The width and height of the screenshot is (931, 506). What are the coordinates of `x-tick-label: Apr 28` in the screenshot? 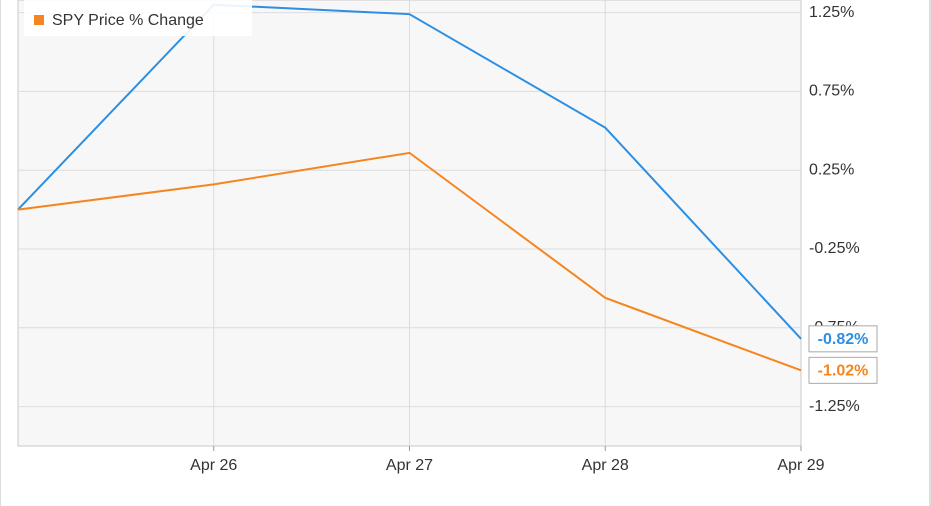 It's located at (605, 465).